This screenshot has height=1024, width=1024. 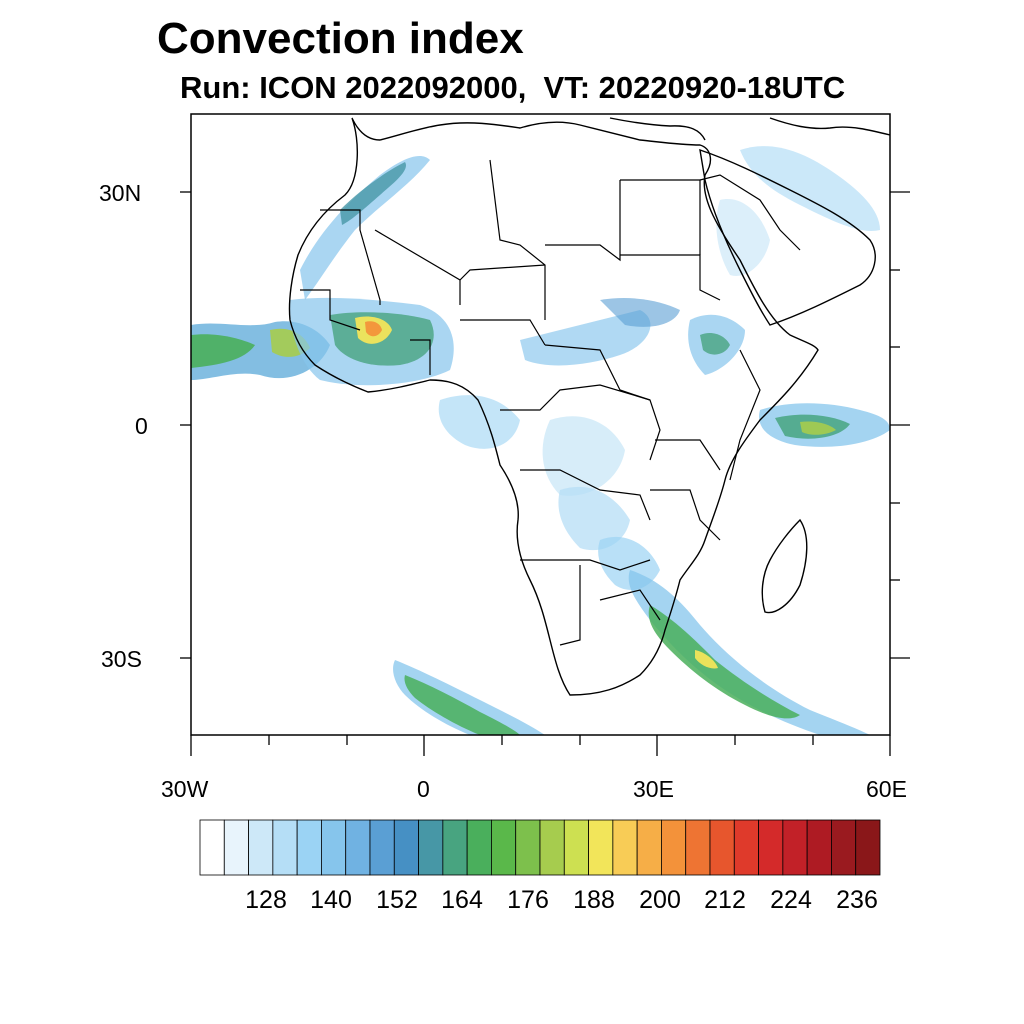 What do you see at coordinates (331, 900) in the screenshot?
I see `colorbar-label: 140` at bounding box center [331, 900].